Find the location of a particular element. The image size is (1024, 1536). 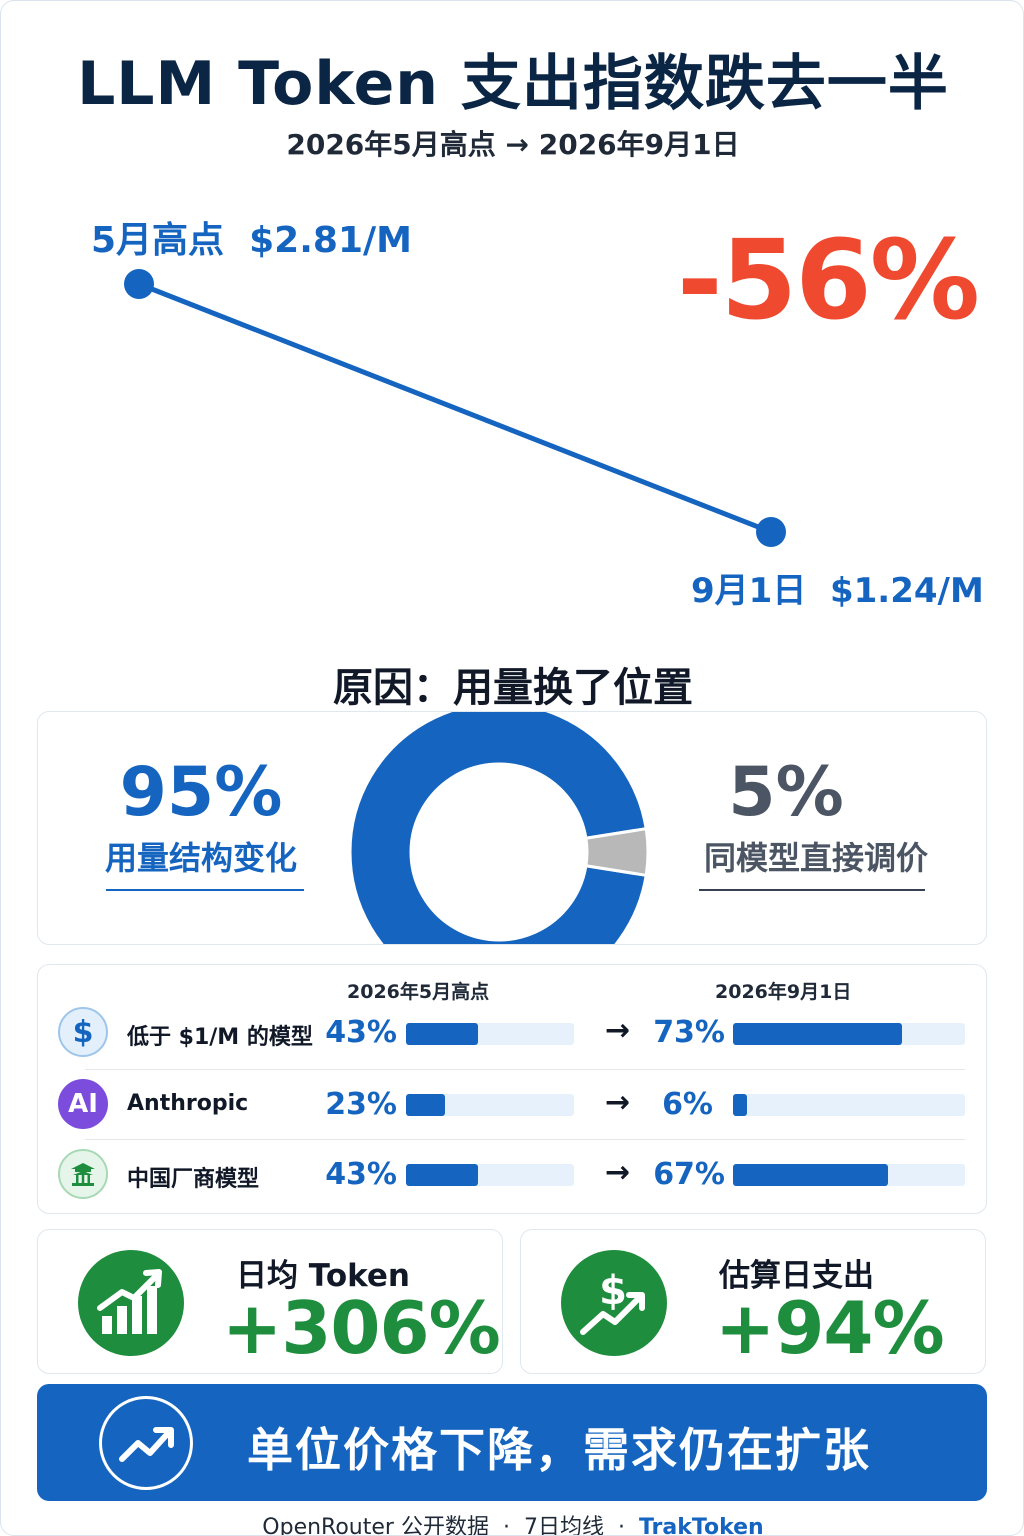

pct-anthropic-may: 23% is located at coordinates (361, 1104).